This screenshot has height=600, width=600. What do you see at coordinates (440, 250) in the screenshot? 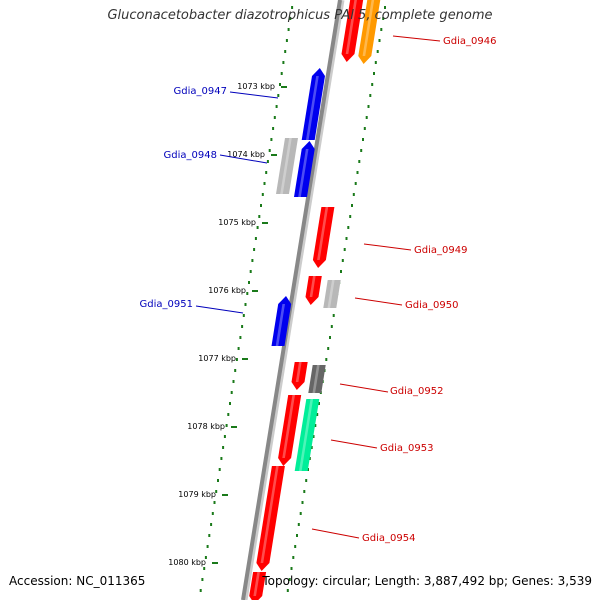
I see `gene-label-text: Gdia_0949` at bounding box center [440, 250].